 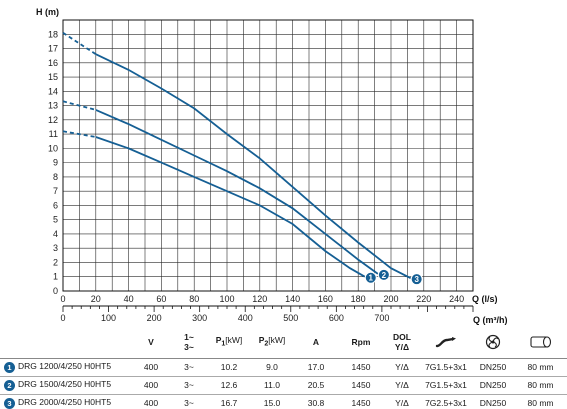 I want to click on solid-passage-icon, so click(x=540, y=342).